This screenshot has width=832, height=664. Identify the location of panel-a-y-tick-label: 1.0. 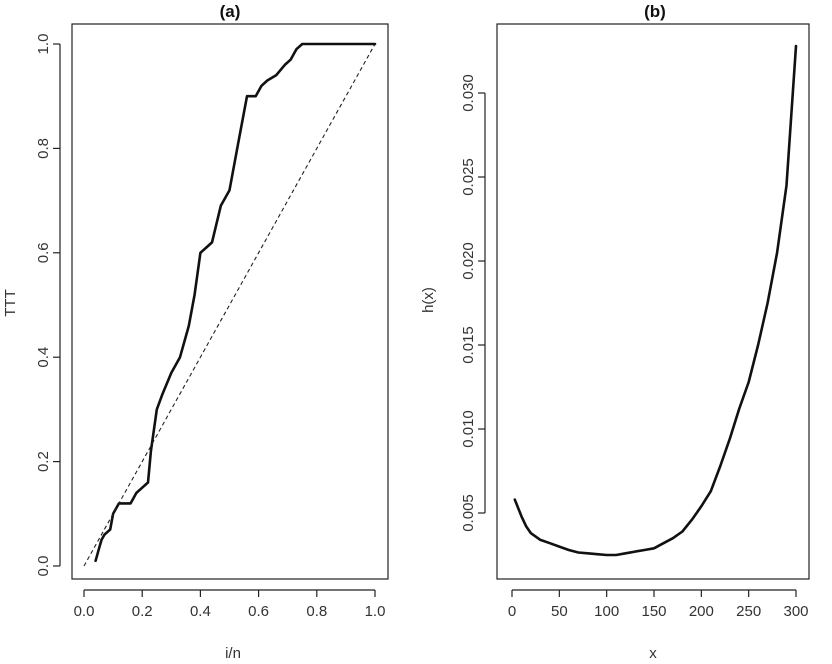
(43, 44).